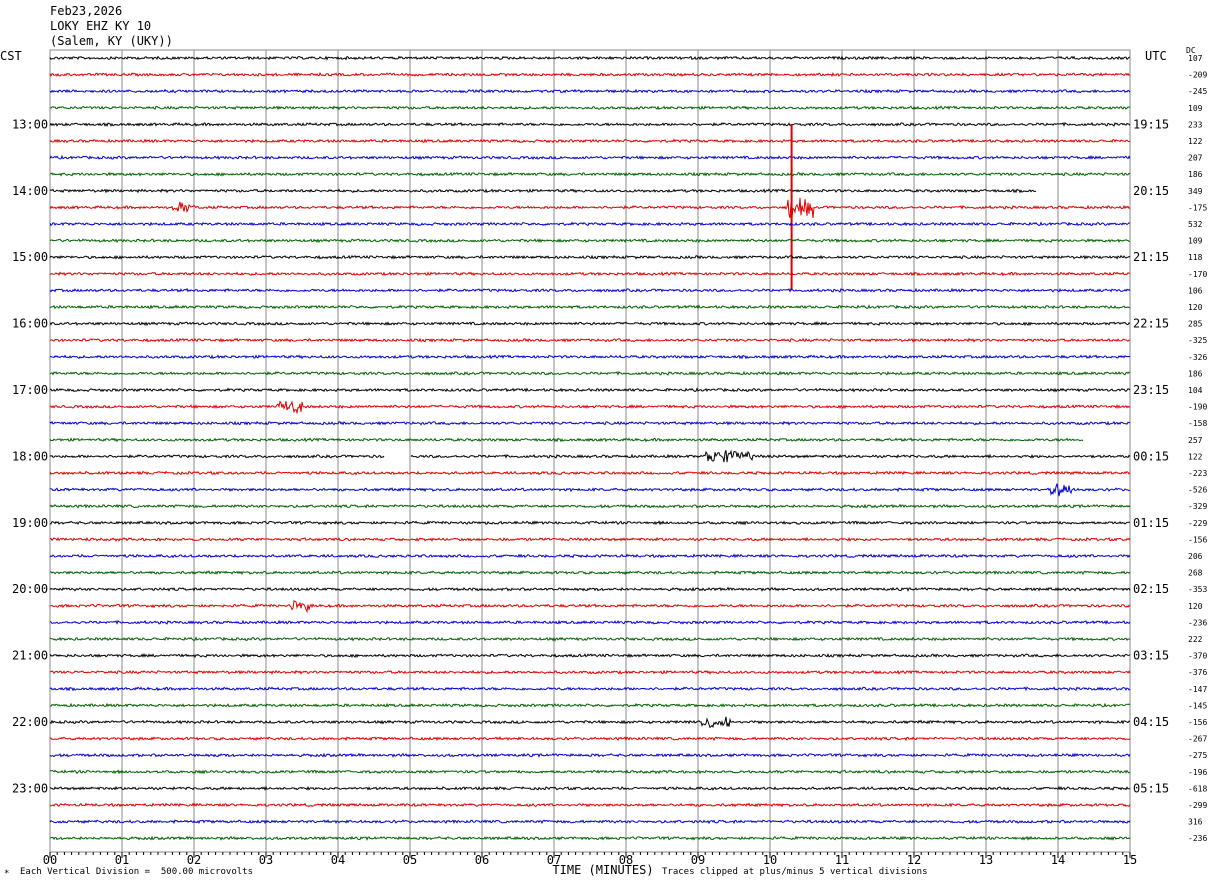  Describe the element at coordinates (1151, 589) in the screenshot. I see `right-hour-label: 02:15` at that location.